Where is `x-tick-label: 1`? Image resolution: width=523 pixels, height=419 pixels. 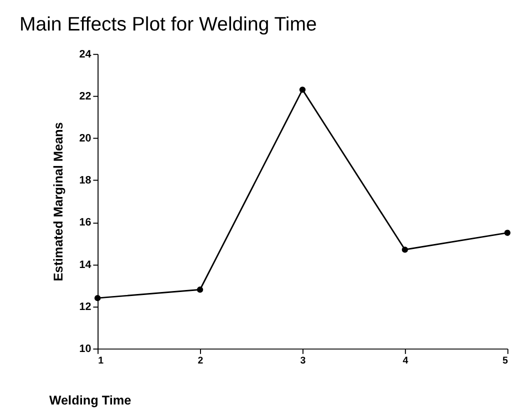
x-tick-label: 1 is located at coordinates (101, 361).